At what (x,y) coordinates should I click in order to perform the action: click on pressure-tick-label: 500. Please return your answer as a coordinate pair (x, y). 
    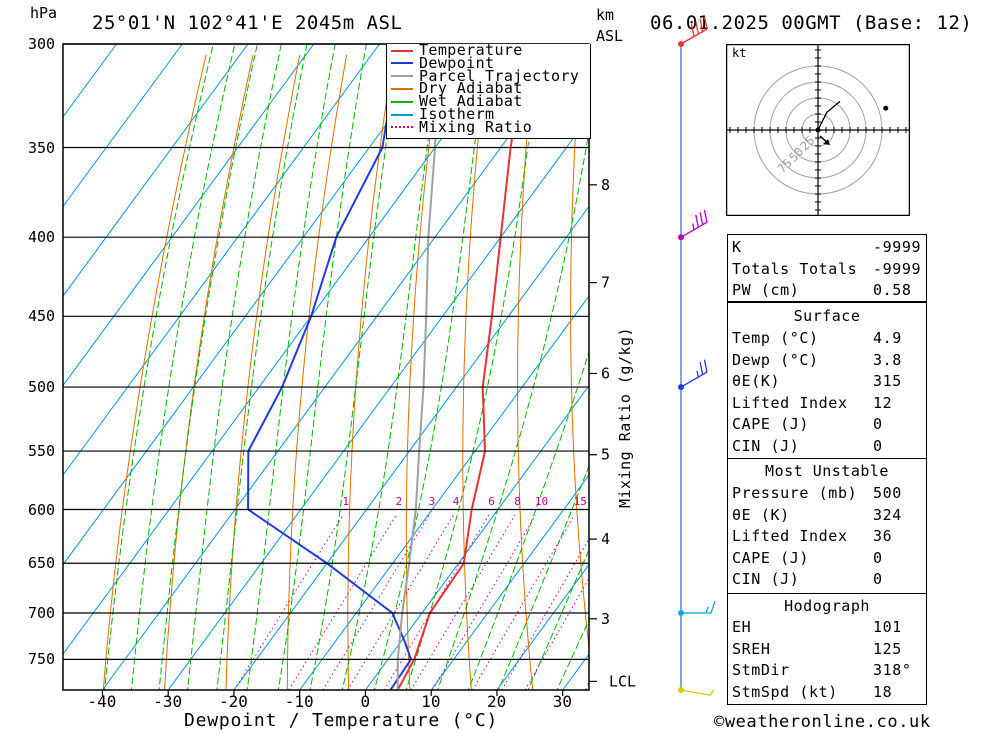
    Looking at the image, I should click on (42, 387).